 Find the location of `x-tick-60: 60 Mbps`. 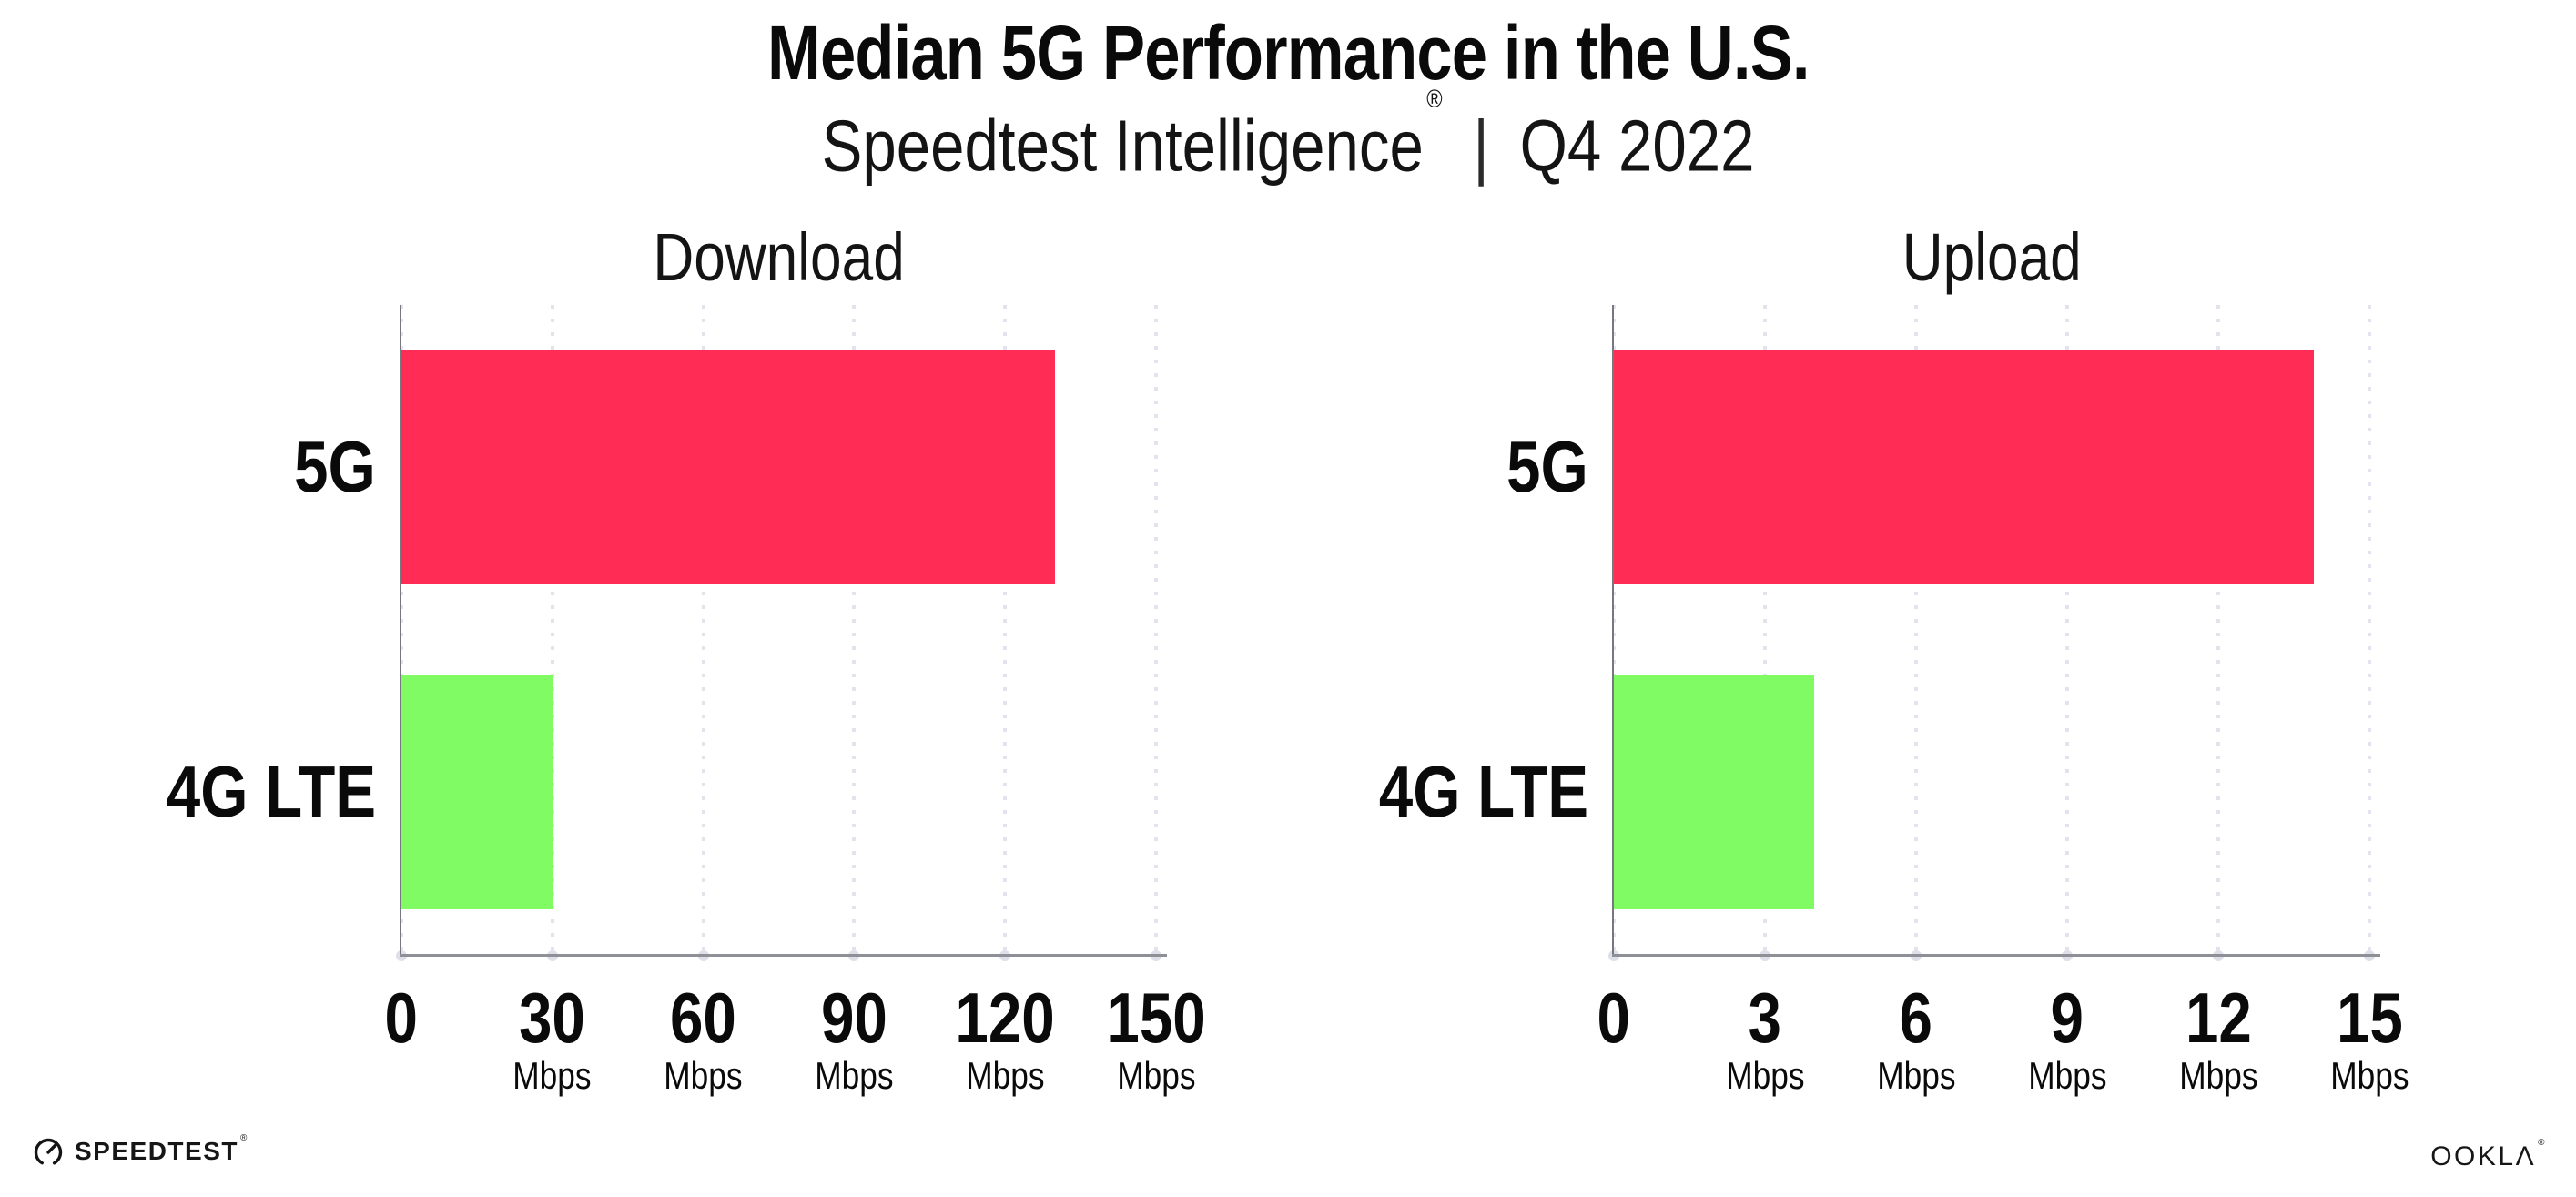

x-tick-60: 60 Mbps is located at coordinates (703, 1038).